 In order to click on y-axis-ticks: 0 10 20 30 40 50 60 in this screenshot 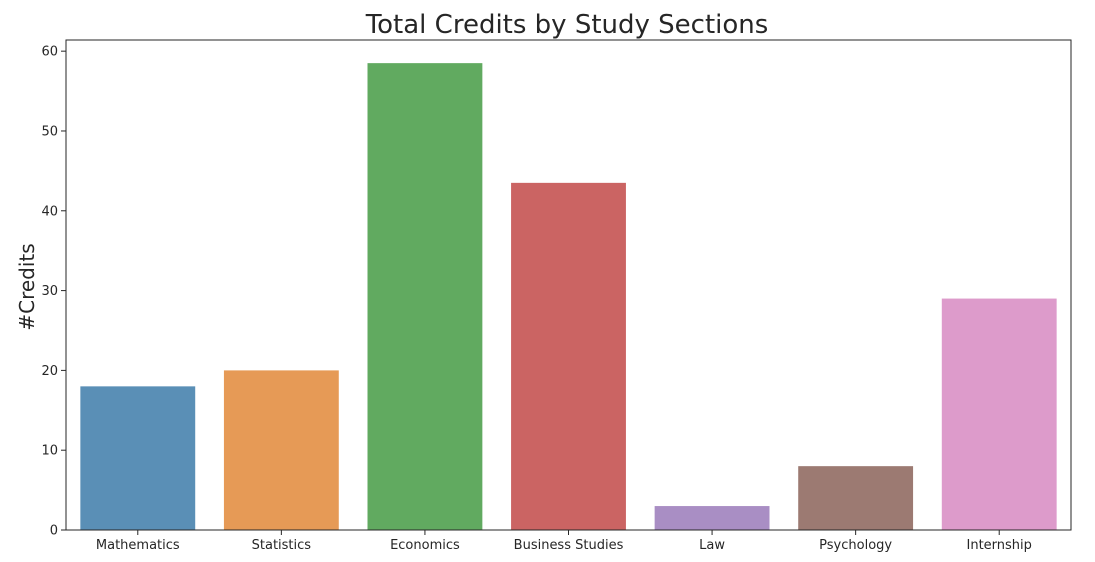, I will do `click(53, 292)`.